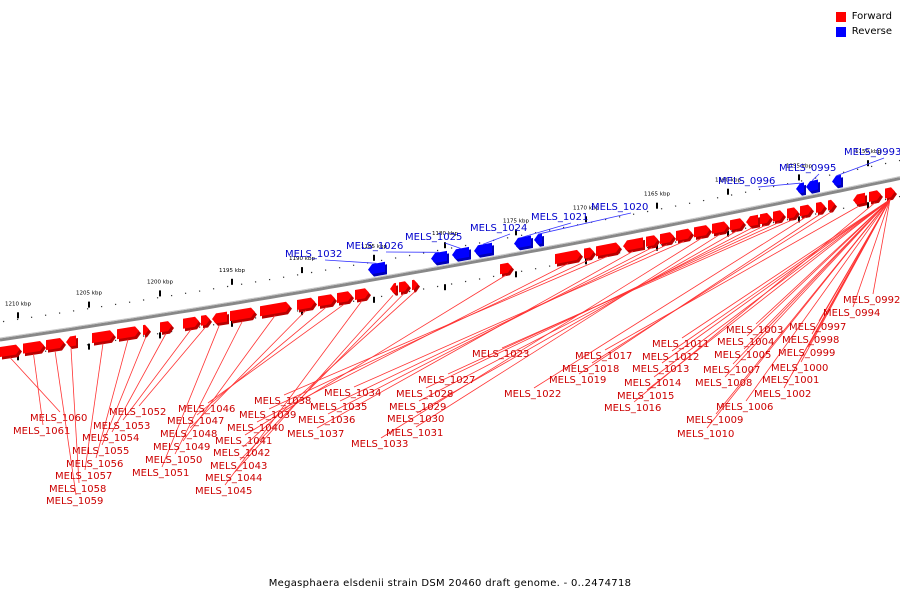 The image size is (900, 600). What do you see at coordinates (100, 451) in the screenshot?
I see `forward-gene-label: MELS_1055` at bounding box center [100, 451].